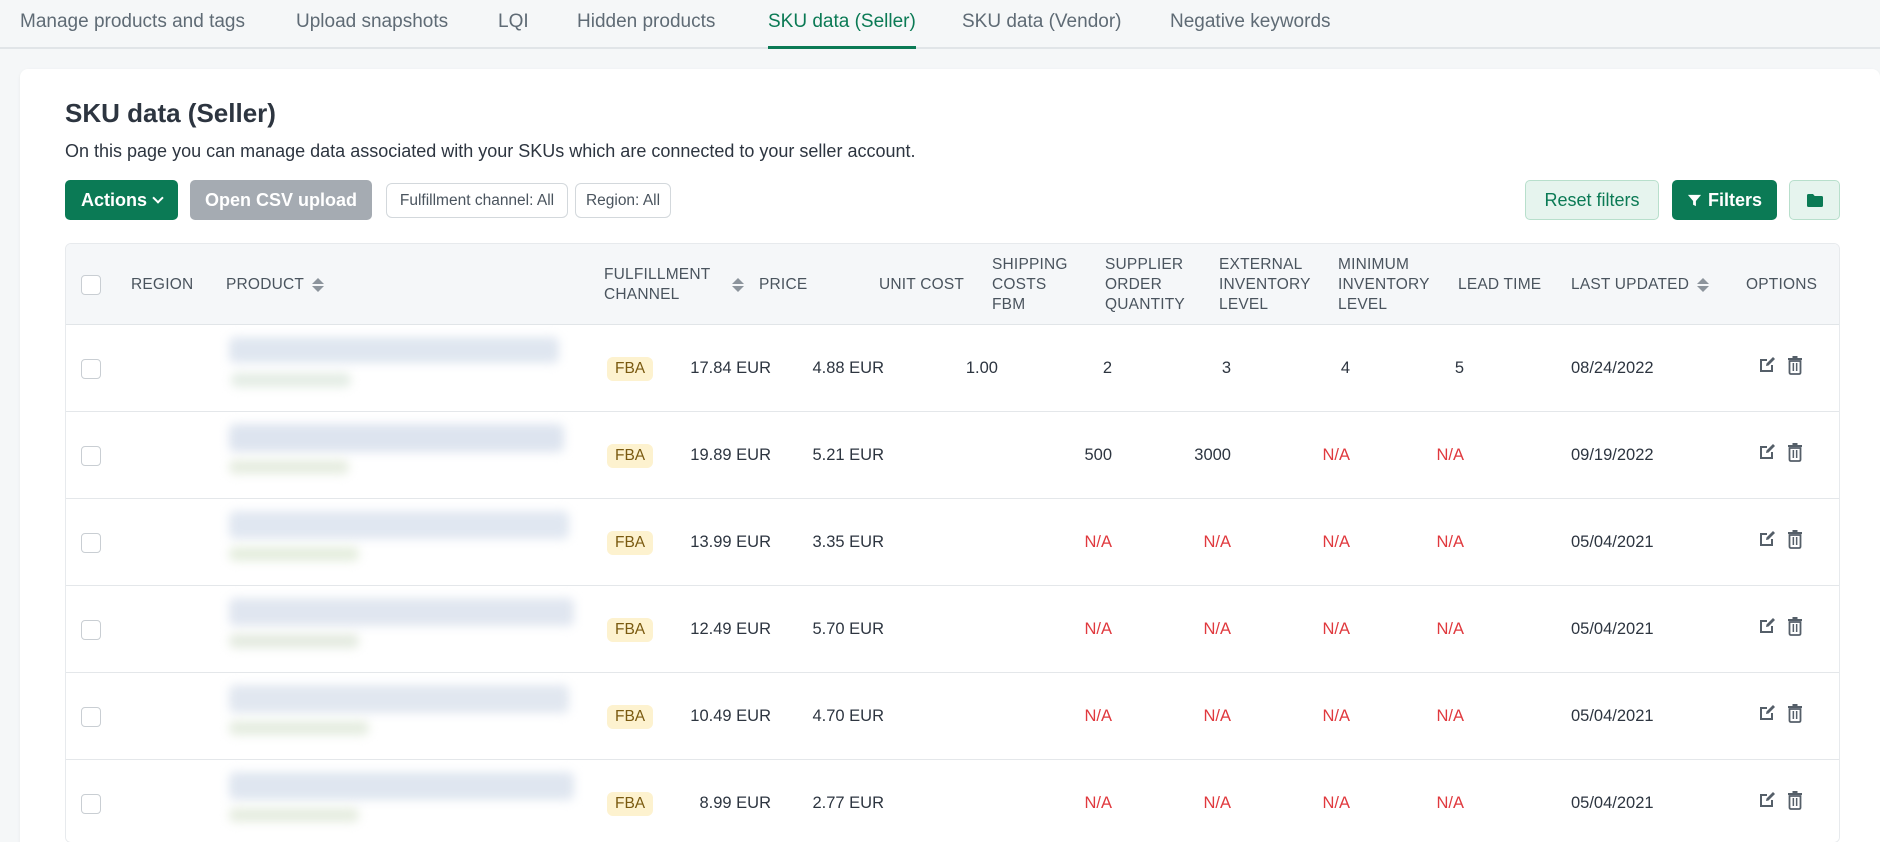 Image resolution: width=1880 pixels, height=842 pixels. I want to click on cell-lead: 5, so click(1459, 368).